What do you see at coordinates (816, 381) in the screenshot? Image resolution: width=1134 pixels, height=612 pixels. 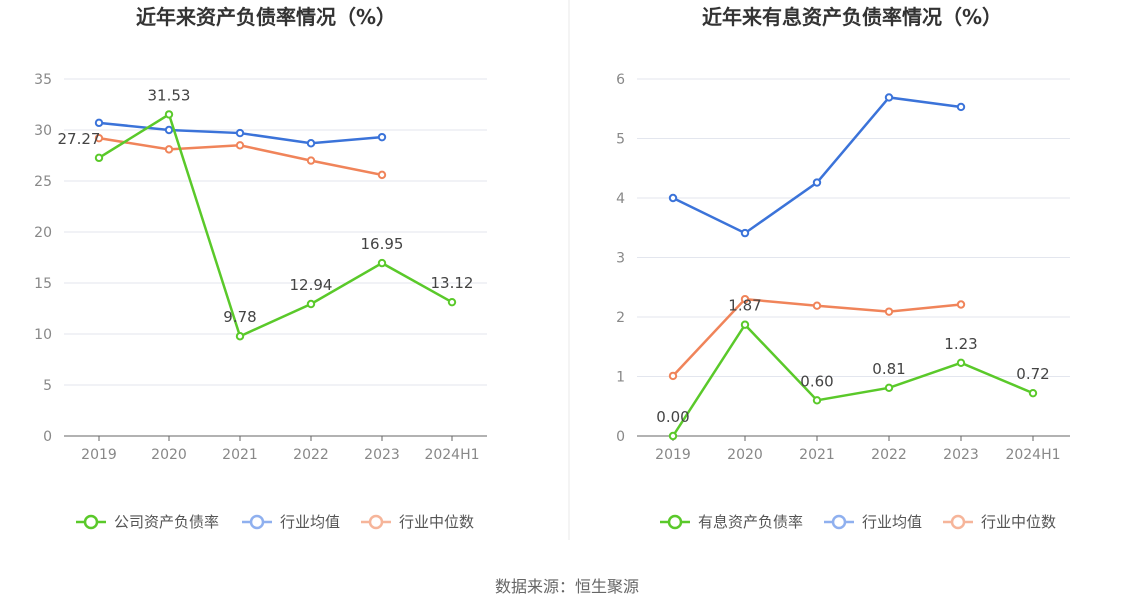 I see `data-label: 0.60` at bounding box center [816, 381].